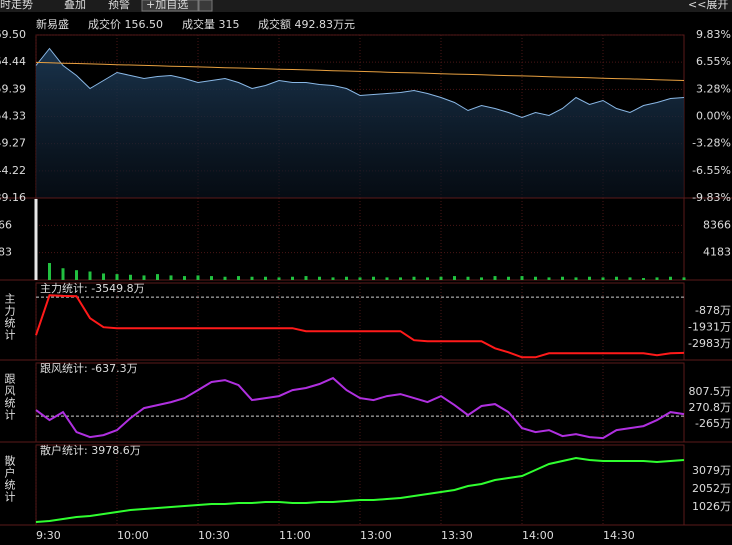 The height and width of the screenshot is (545, 732). I want to click on y-tick-label: 144.22, so click(13, 170).